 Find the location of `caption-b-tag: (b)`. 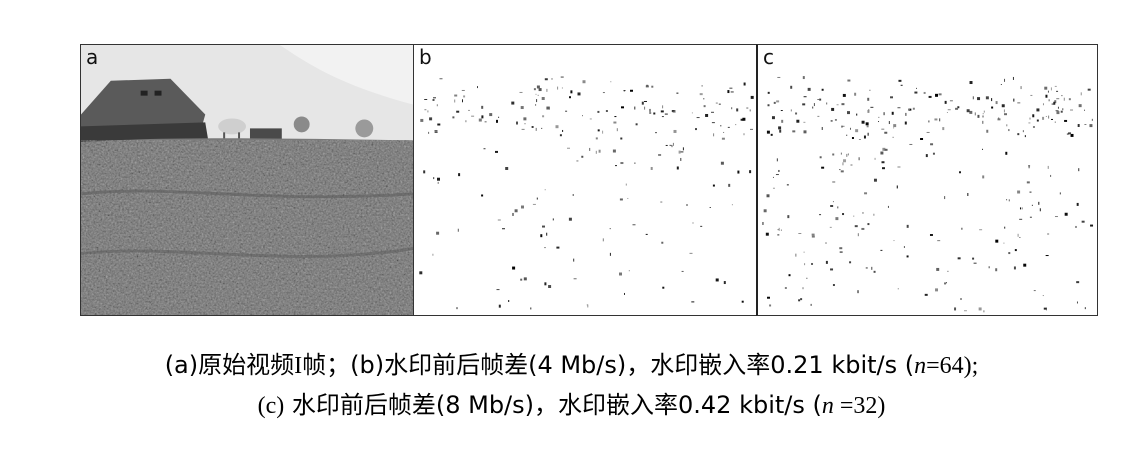

caption-b-tag: (b) is located at coordinates (367, 365).